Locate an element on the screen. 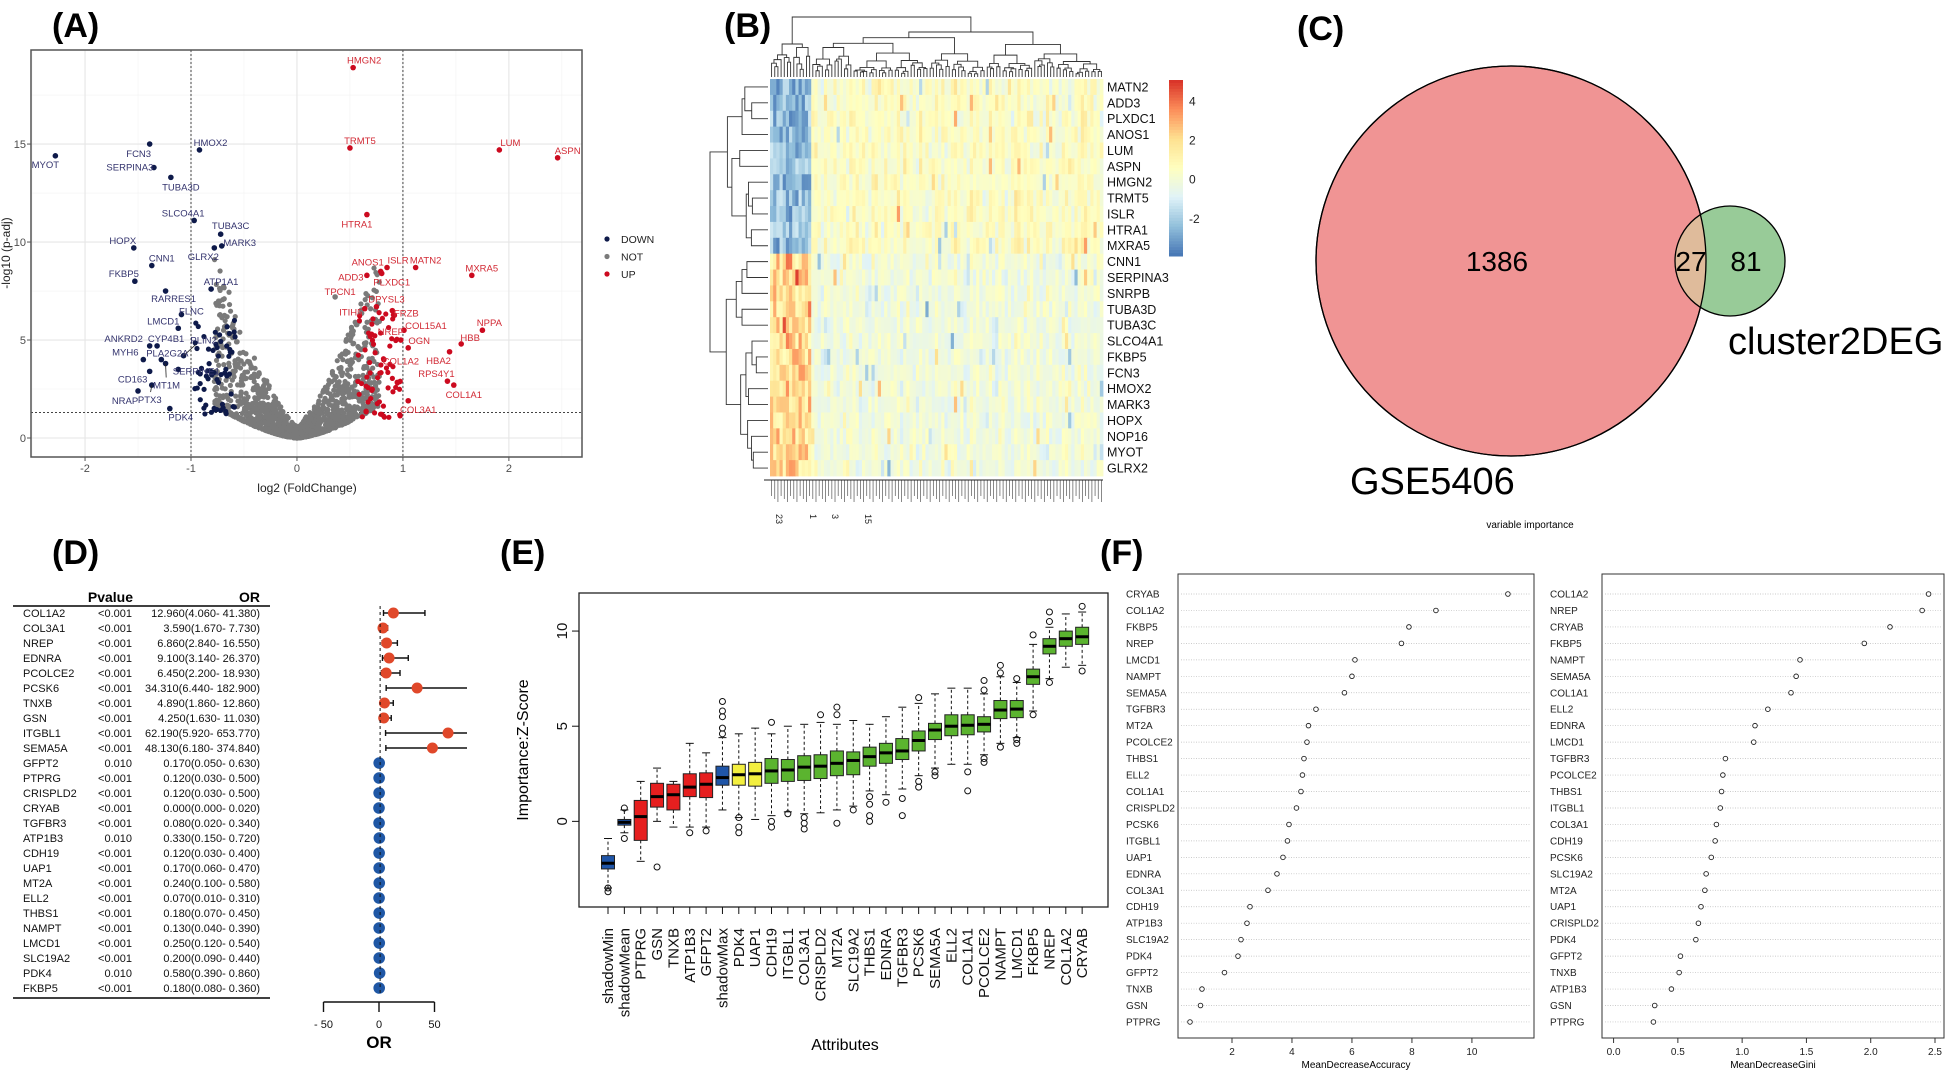 This screenshot has height=1075, width=1948. table-cell-gene: ATP1B3 is located at coordinates (43, 839).